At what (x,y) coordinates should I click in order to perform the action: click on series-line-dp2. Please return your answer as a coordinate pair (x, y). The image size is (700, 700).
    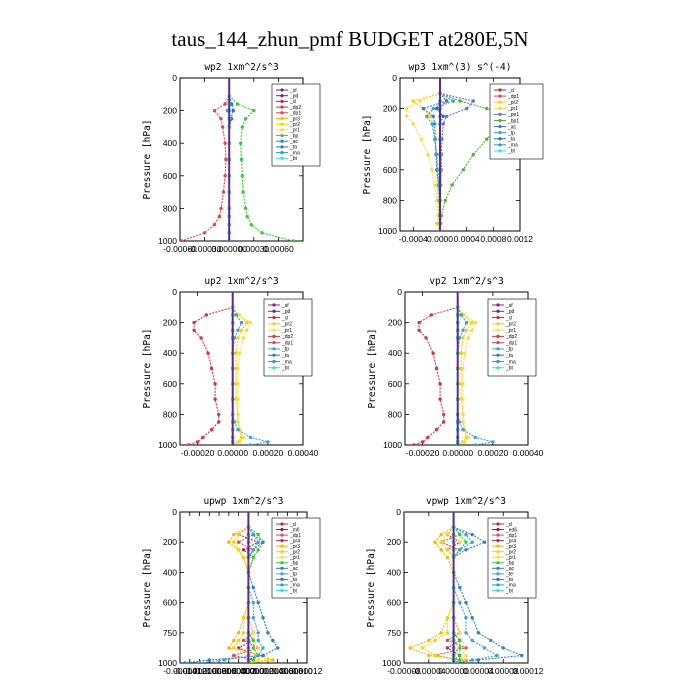
    Looking at the image, I should click on (210, 375).